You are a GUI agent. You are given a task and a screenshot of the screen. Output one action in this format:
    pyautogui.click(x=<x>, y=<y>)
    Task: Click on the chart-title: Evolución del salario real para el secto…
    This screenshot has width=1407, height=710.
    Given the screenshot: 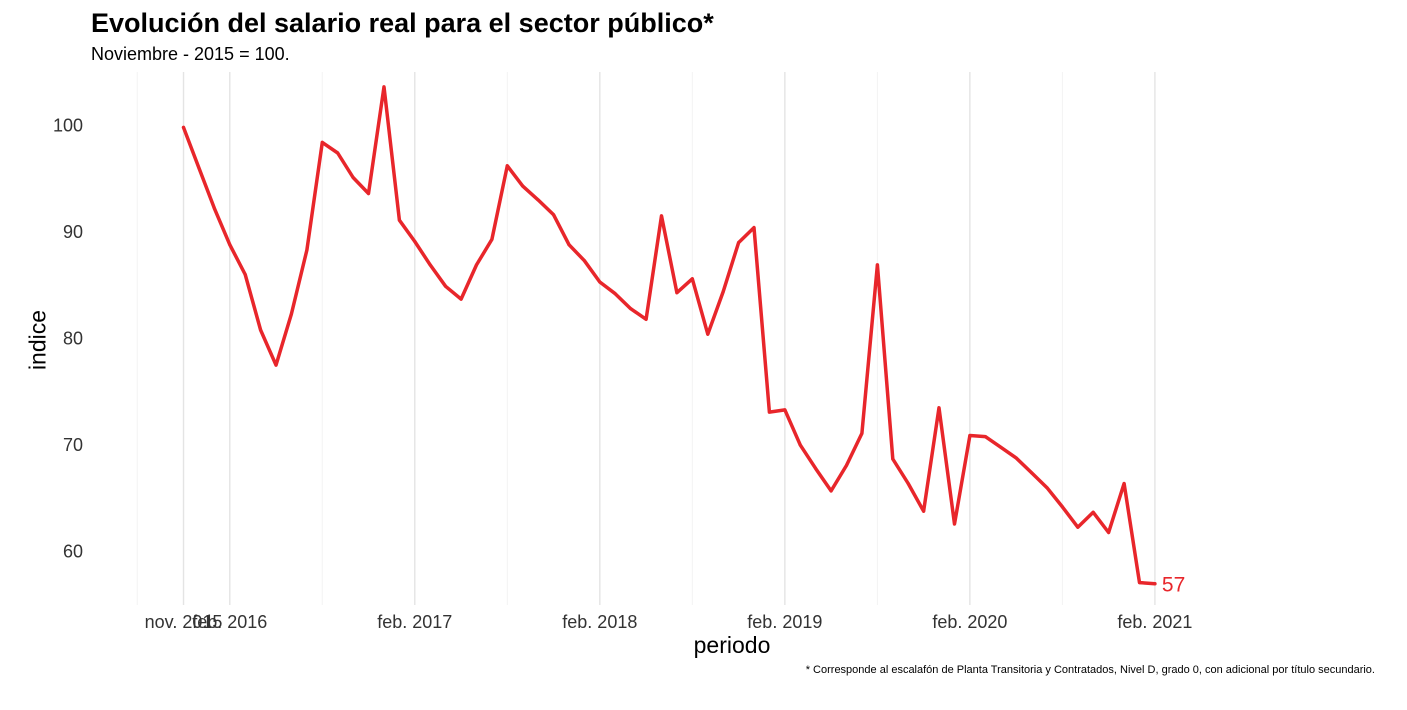 What is the action you would take?
    pyautogui.click(x=402, y=23)
    